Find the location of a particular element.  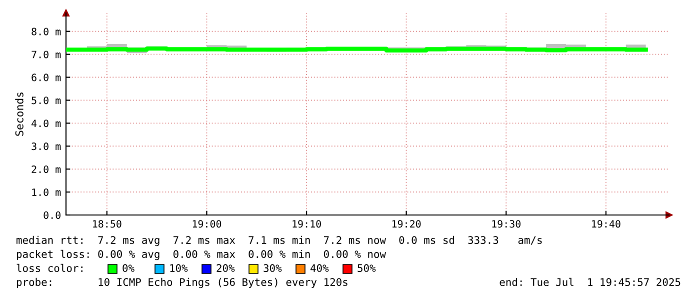

legend-label: 20% is located at coordinates (225, 268).